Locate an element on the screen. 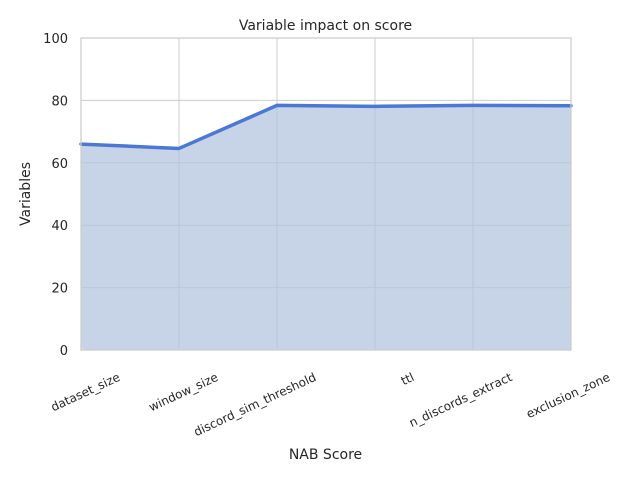 This screenshot has width=640, height=480. x-tick-label: exclusion_zone is located at coordinates (568, 395).